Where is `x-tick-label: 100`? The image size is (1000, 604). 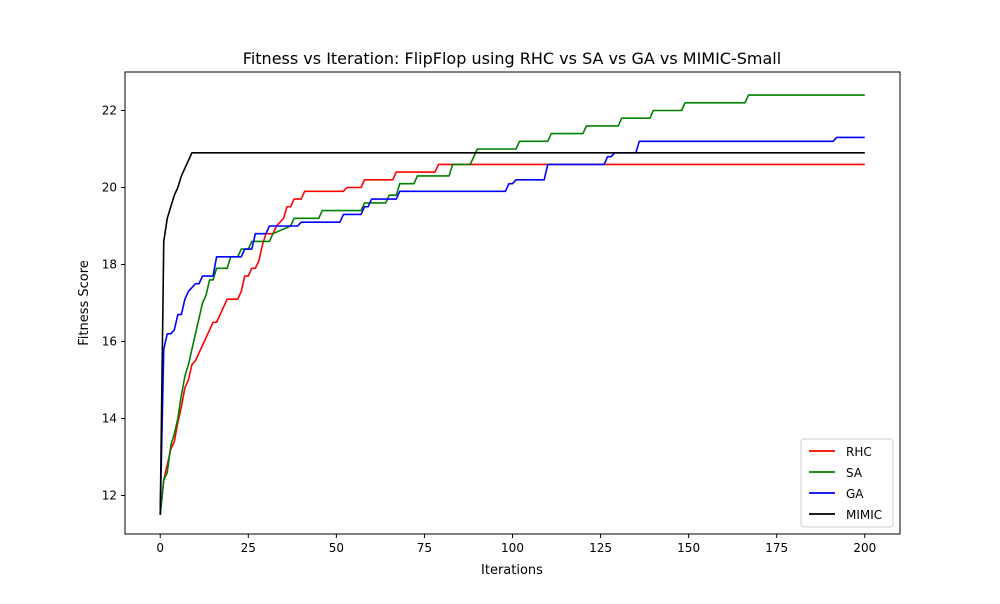
x-tick-label: 100 is located at coordinates (512, 548).